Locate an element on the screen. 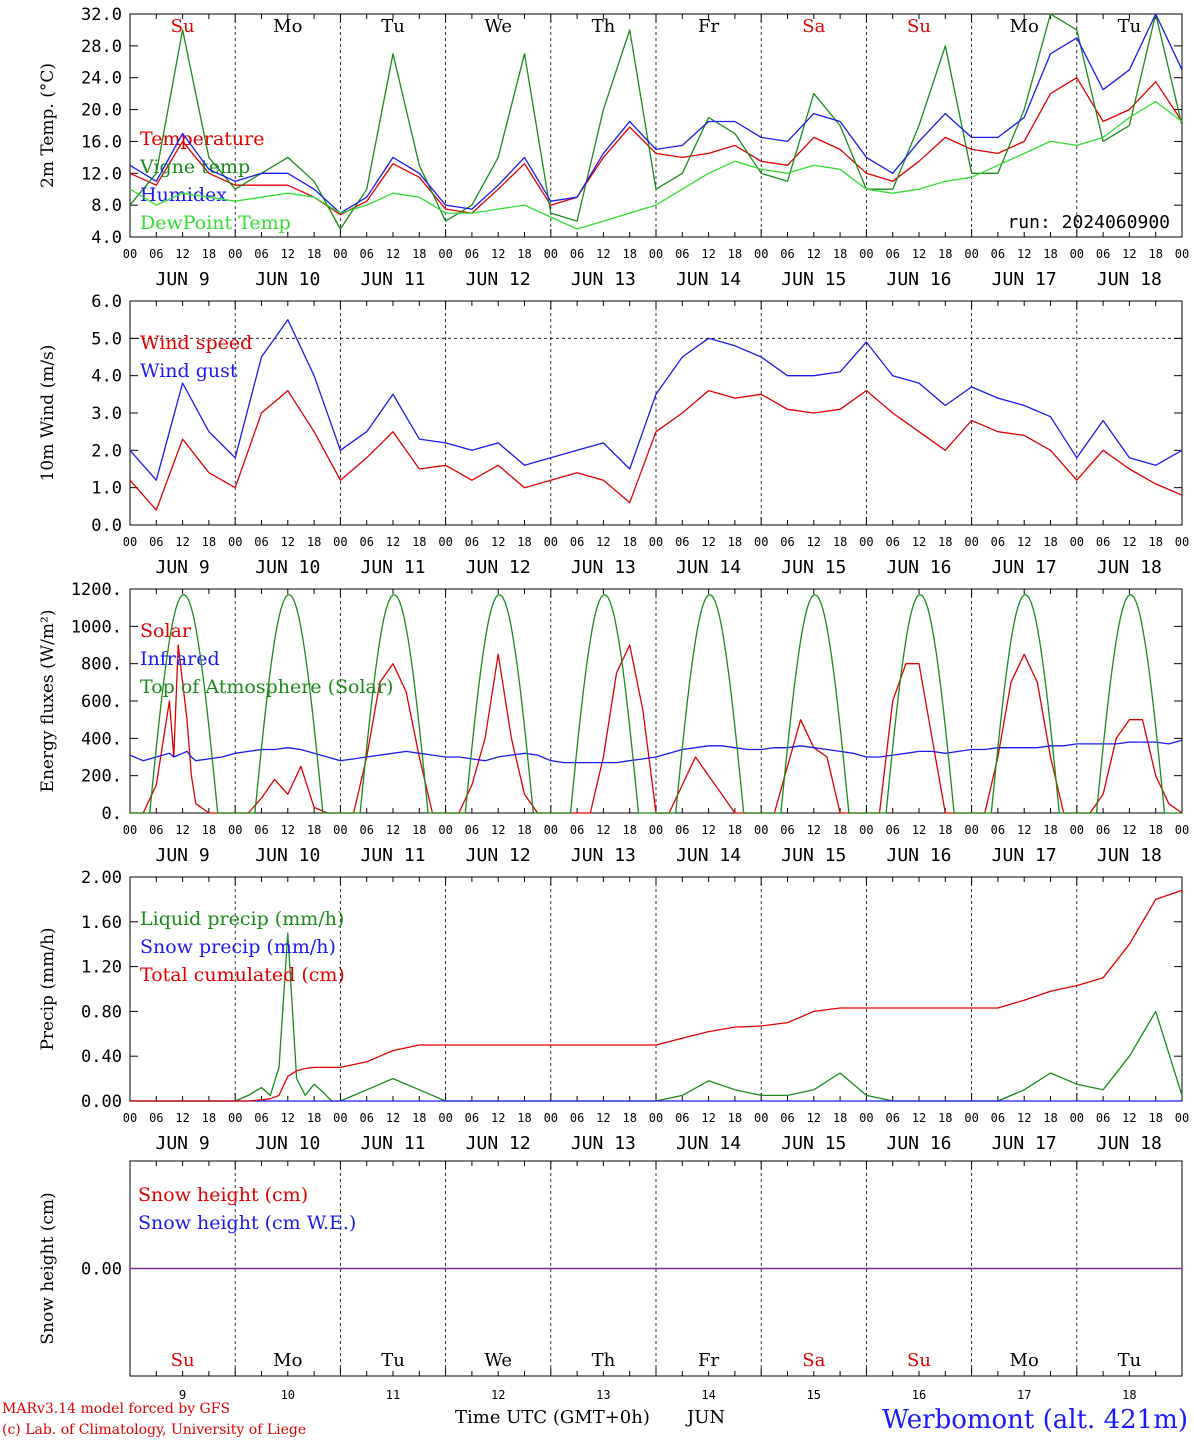 This screenshot has height=1440, width=1194. series-line-red is located at coordinates (656, 729).